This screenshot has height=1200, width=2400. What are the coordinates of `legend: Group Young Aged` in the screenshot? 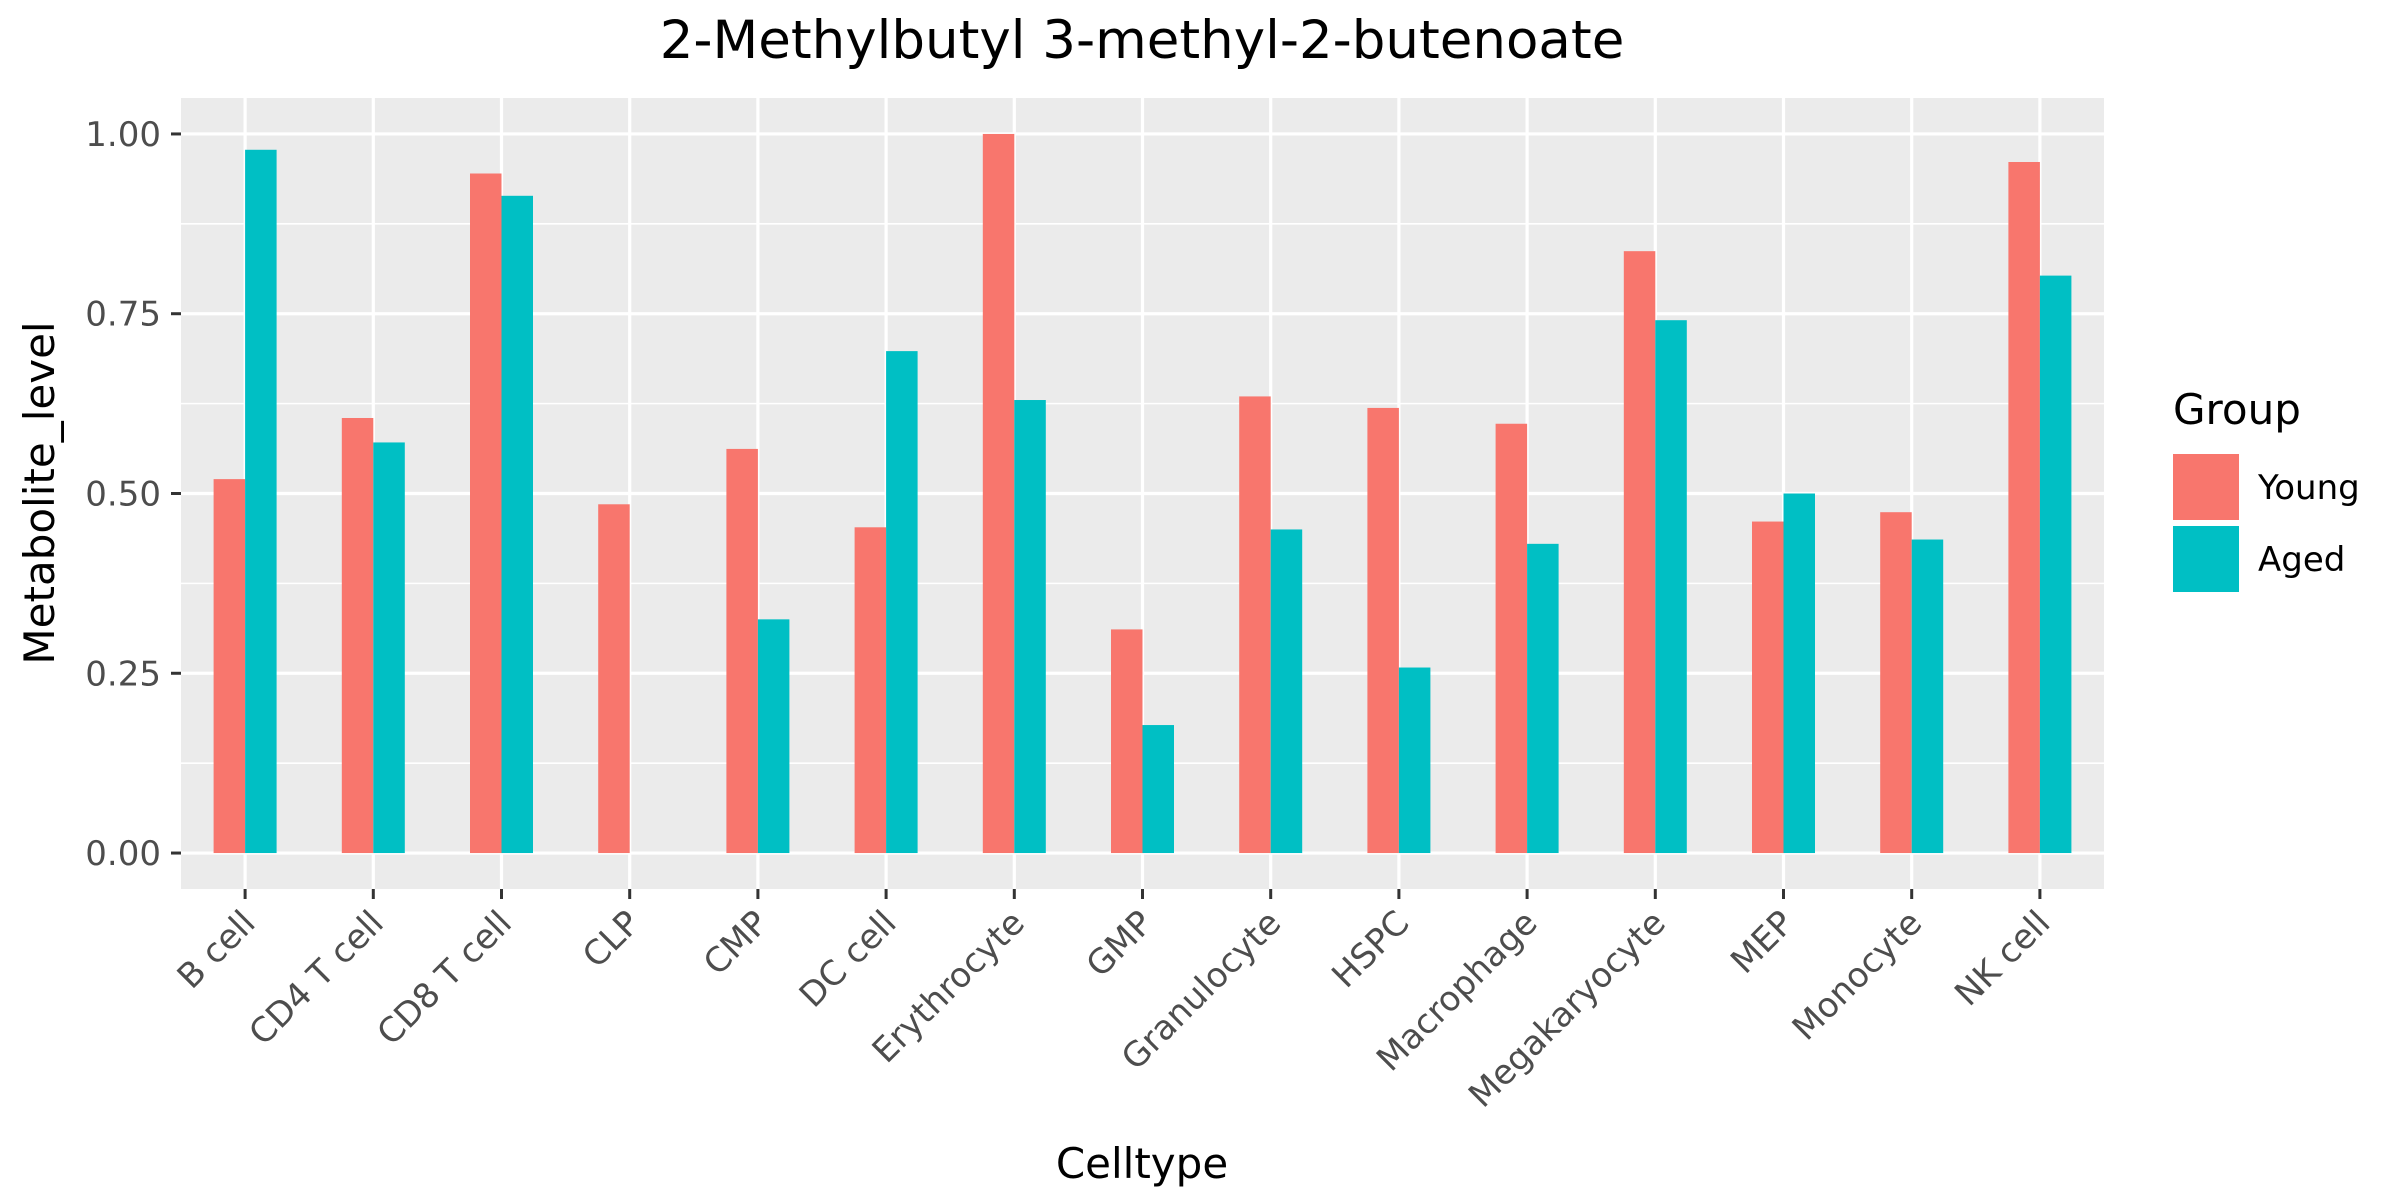 It's located at (2266, 488).